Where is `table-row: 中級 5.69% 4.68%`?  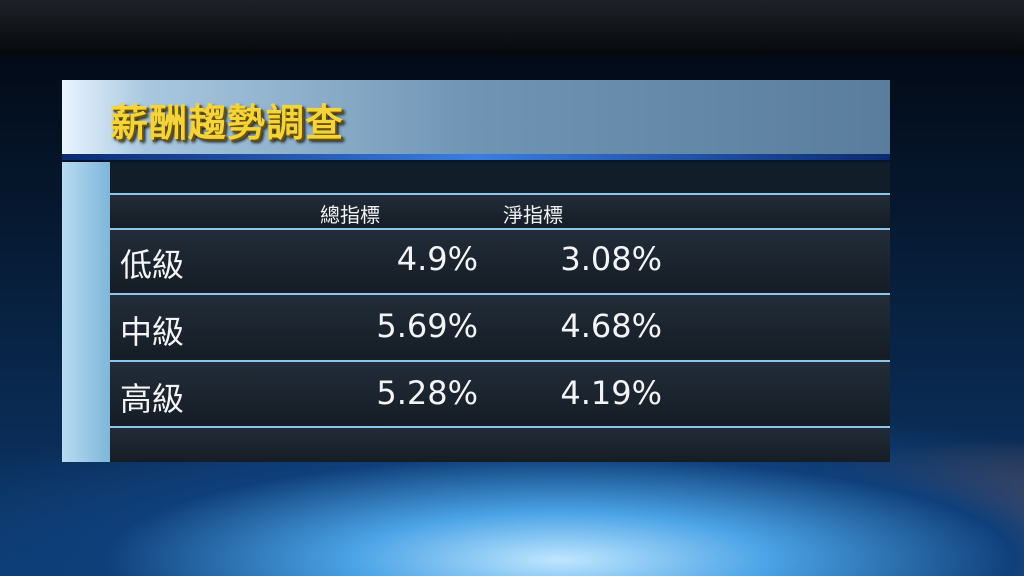 table-row: 中級 5.69% 4.68% is located at coordinates (500, 326).